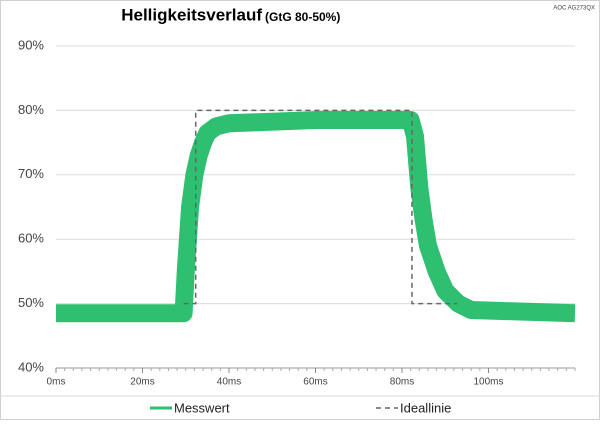 Image resolution: width=600 pixels, height=425 pixels. What do you see at coordinates (202, 407) in the screenshot?
I see `legend-label: Messwert` at bounding box center [202, 407].